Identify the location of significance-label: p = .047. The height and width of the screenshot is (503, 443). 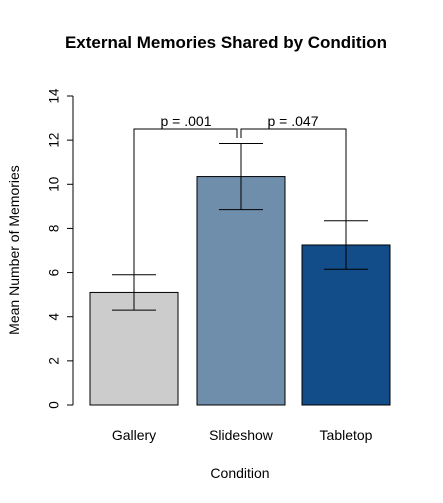
(293, 121).